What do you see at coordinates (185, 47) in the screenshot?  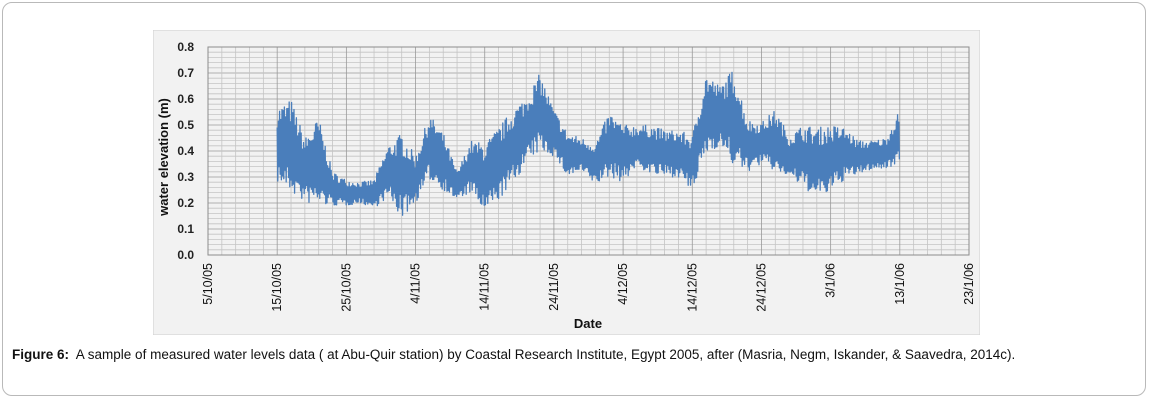 I see `y-tick-label: 0.8` at bounding box center [185, 47].